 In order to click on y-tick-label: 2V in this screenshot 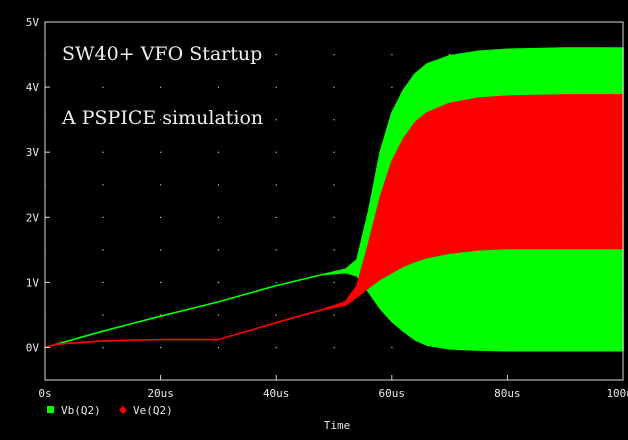, I will do `click(33, 217)`.